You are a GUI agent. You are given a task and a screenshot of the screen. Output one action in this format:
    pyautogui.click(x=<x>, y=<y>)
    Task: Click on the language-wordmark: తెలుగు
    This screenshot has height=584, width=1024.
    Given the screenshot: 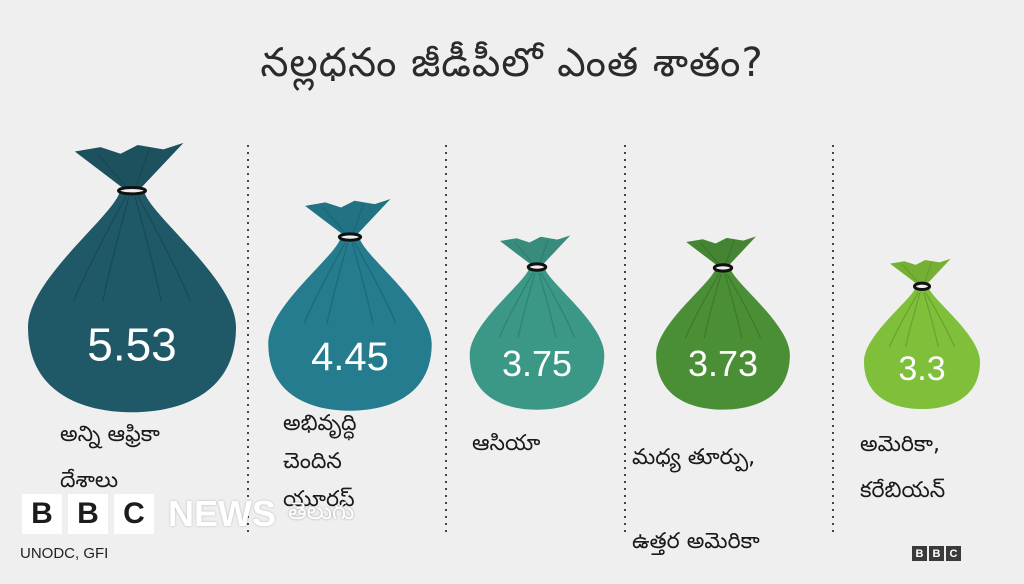 What is the action you would take?
    pyautogui.click(x=321, y=511)
    